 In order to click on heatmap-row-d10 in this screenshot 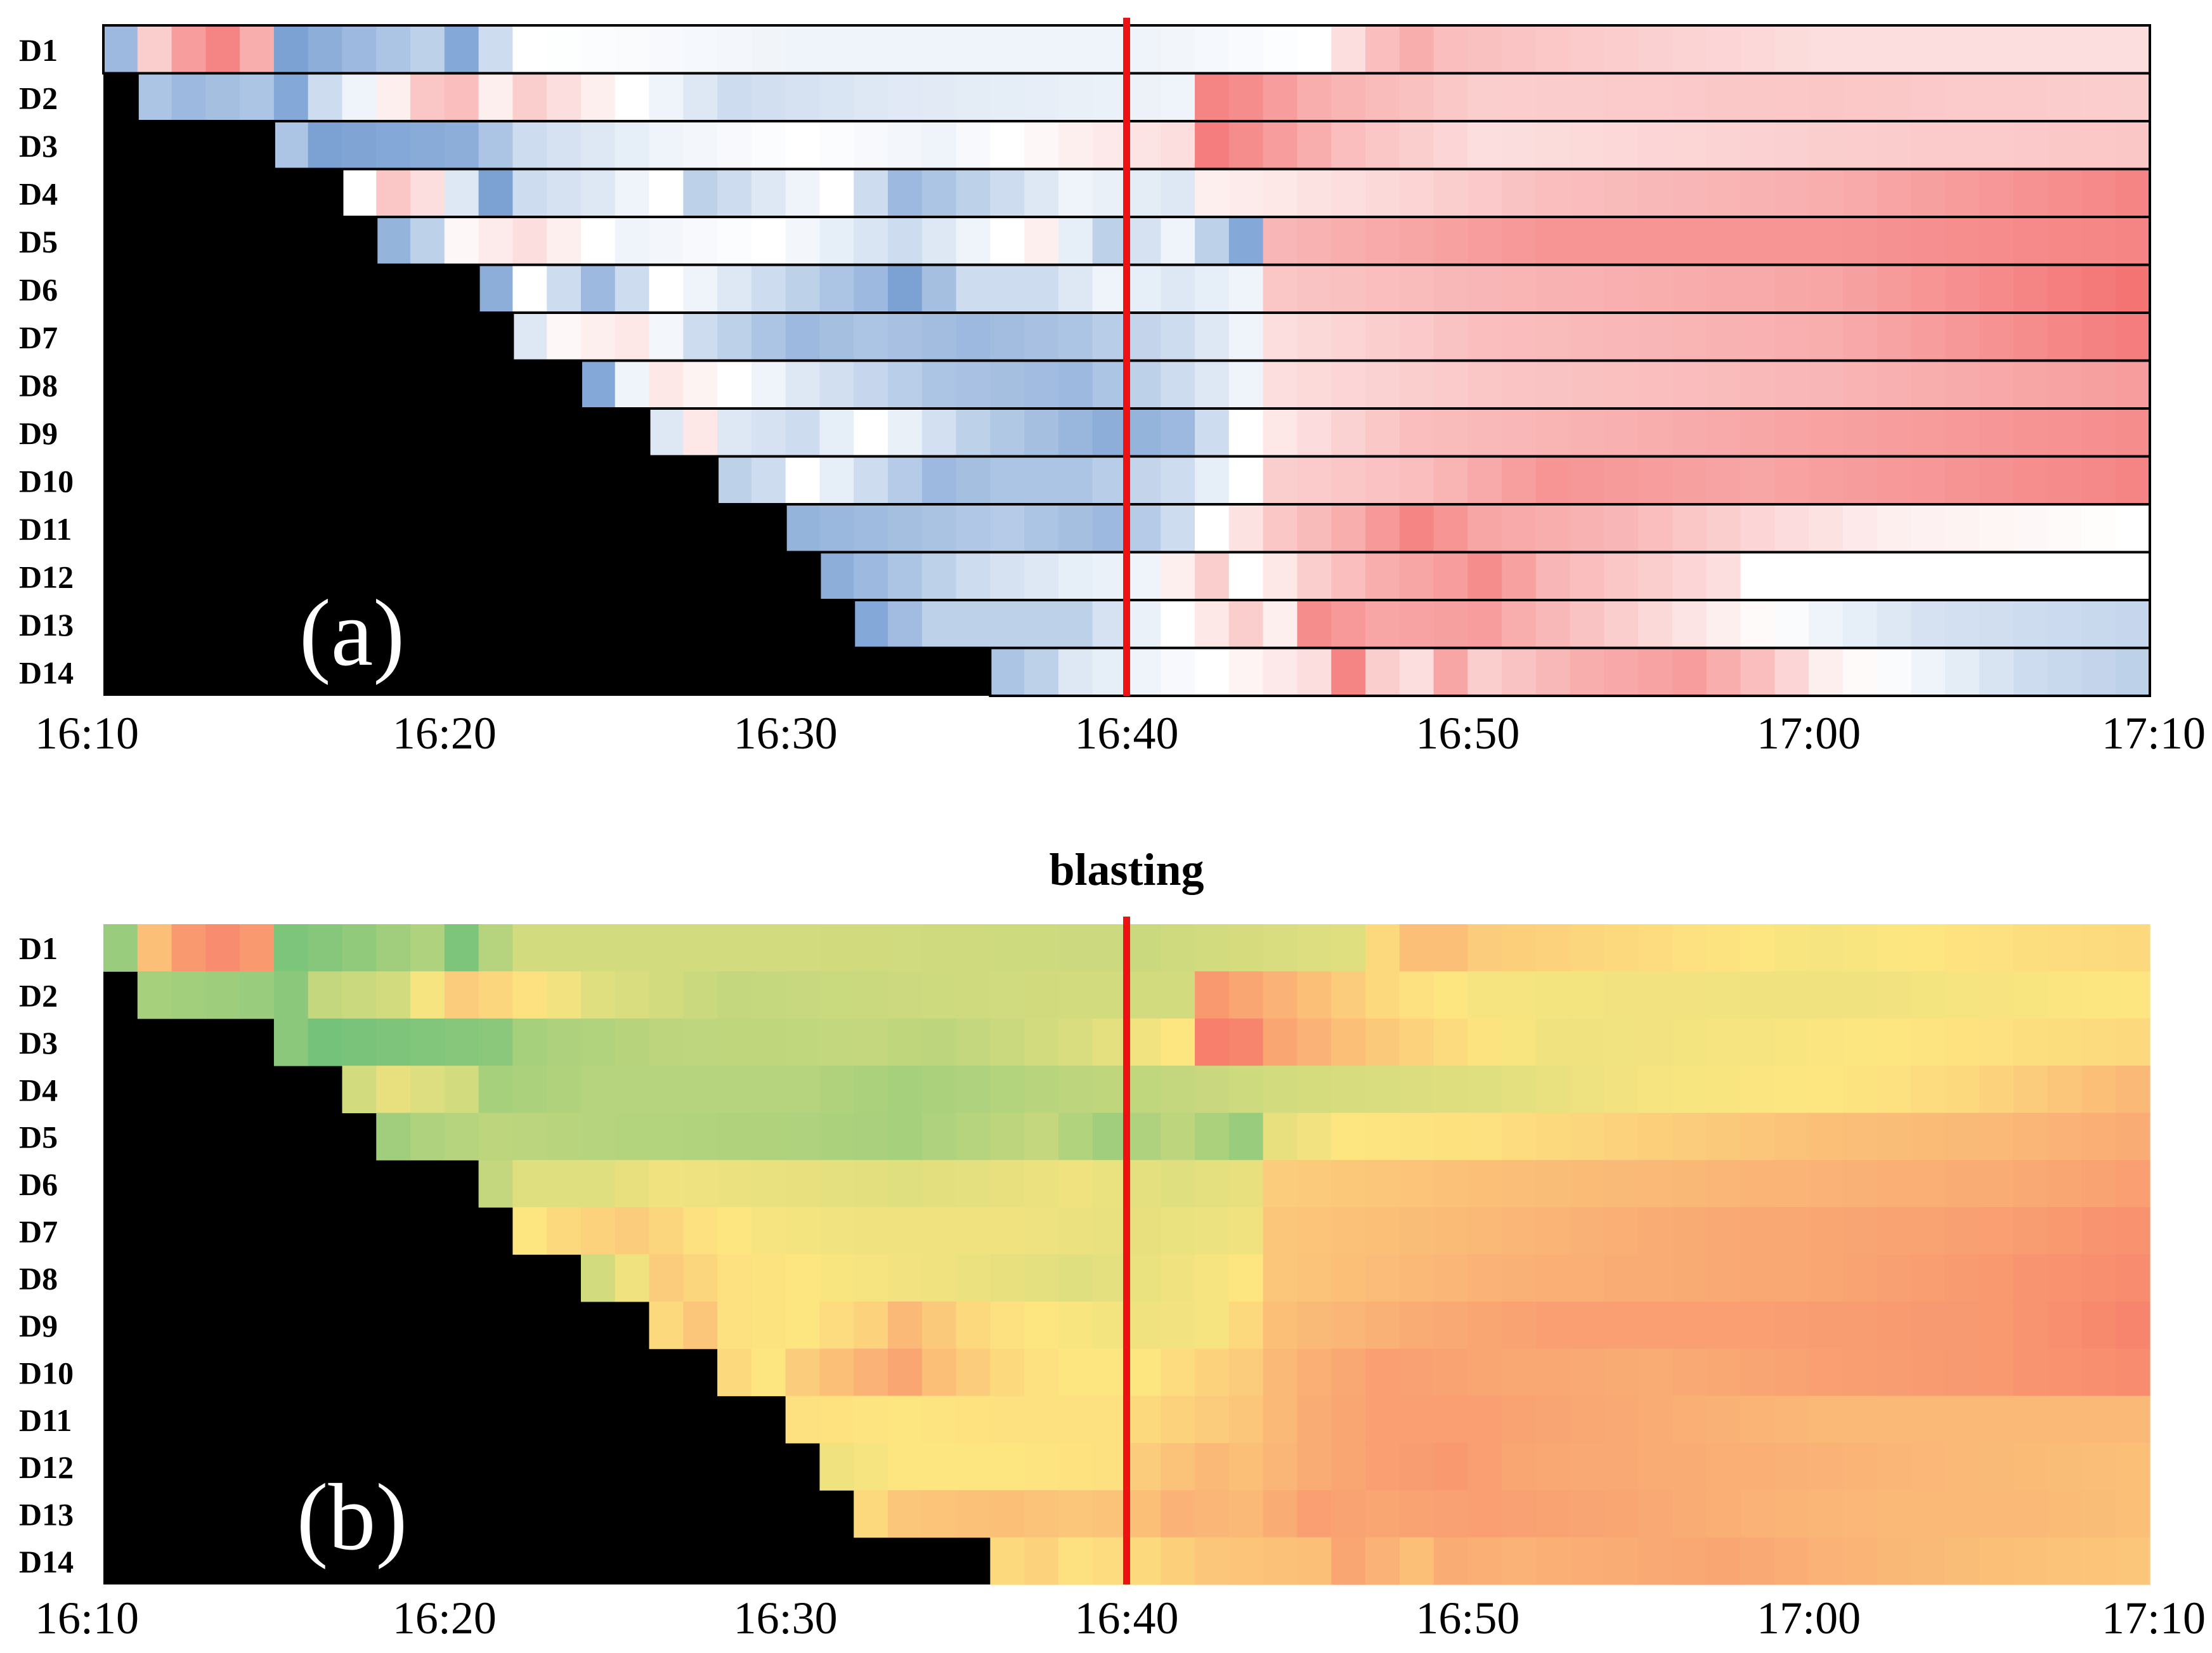, I will do `click(1433, 1373)`.